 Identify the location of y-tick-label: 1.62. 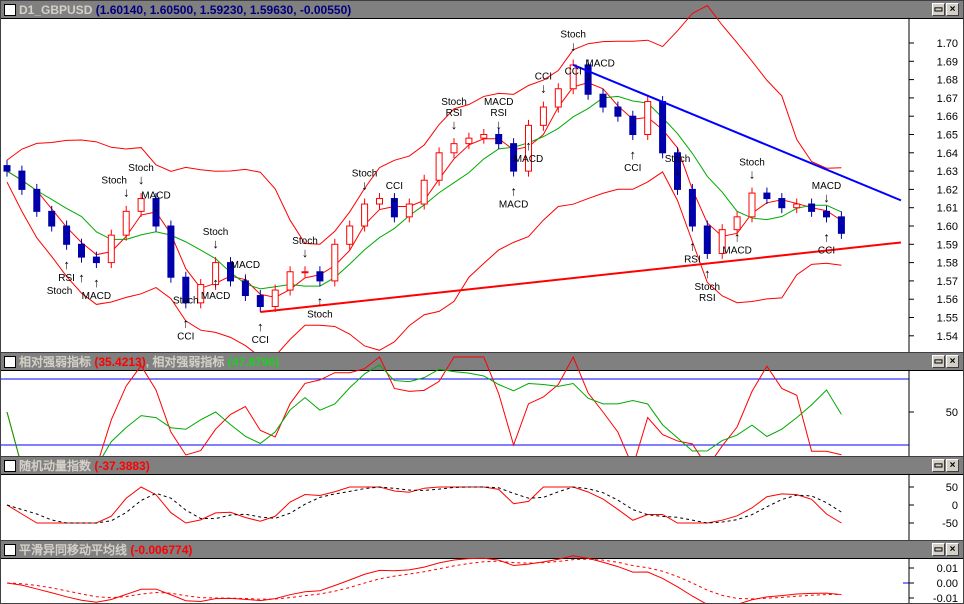
(947, 190).